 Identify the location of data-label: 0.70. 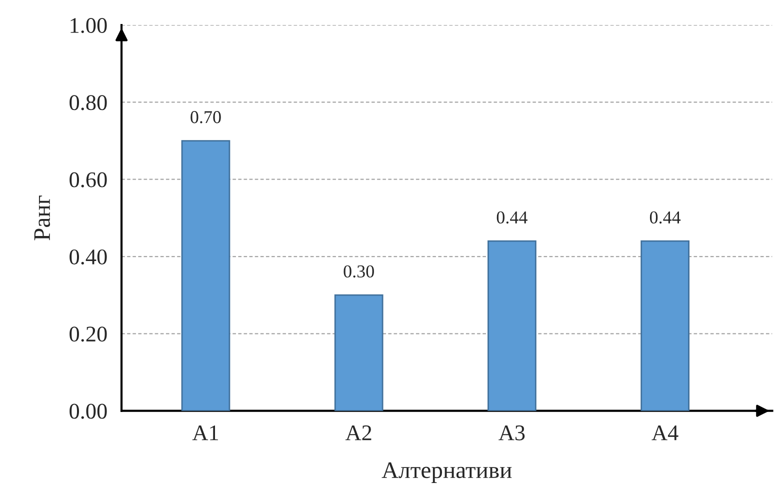
(205, 117).